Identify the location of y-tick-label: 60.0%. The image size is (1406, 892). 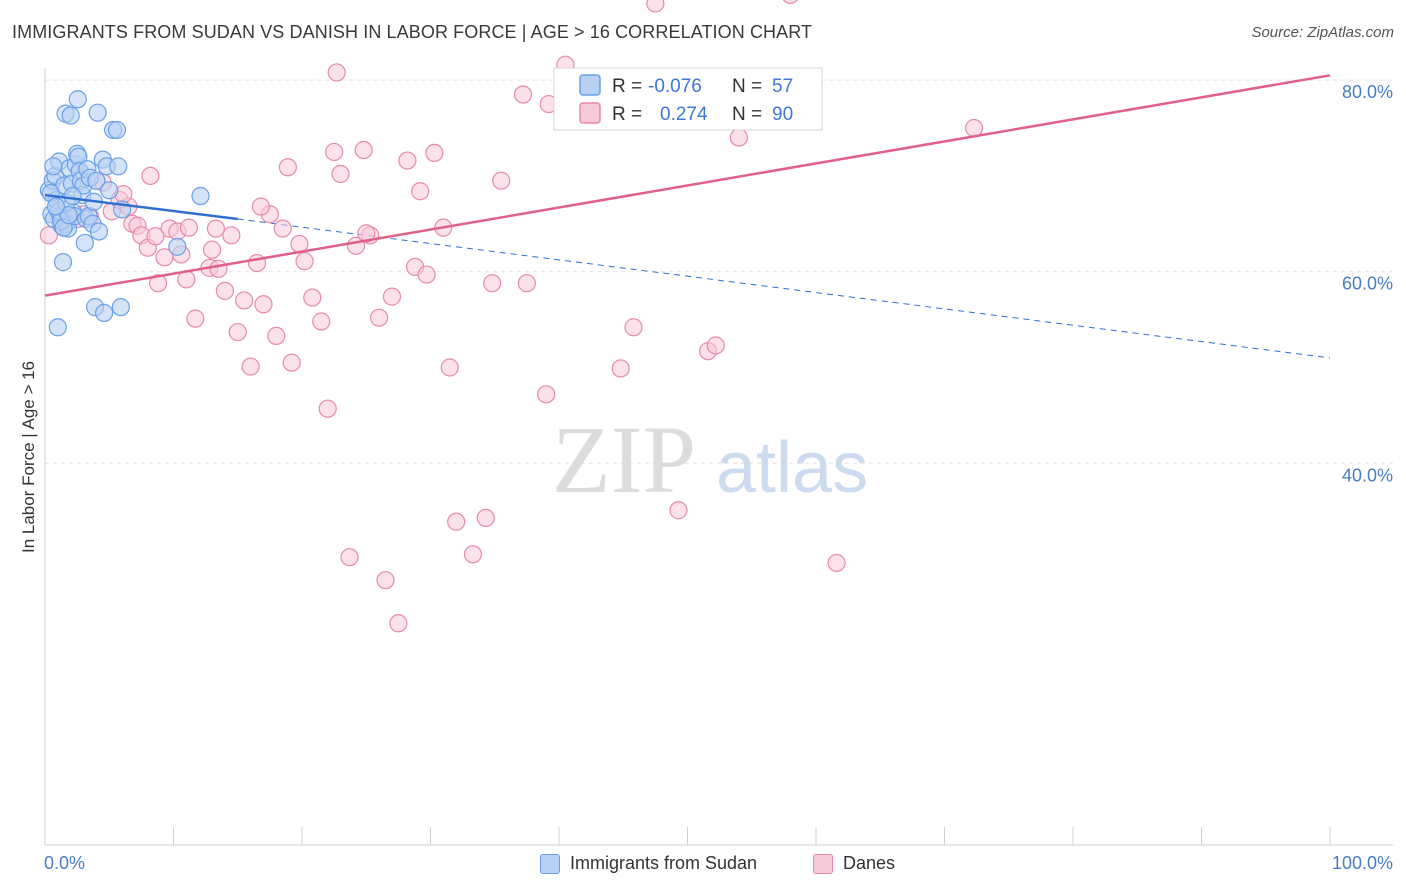
(1367, 284).